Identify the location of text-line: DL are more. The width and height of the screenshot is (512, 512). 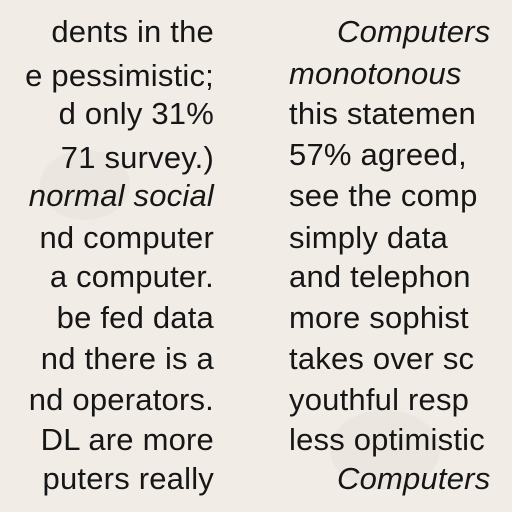
(127, 439).